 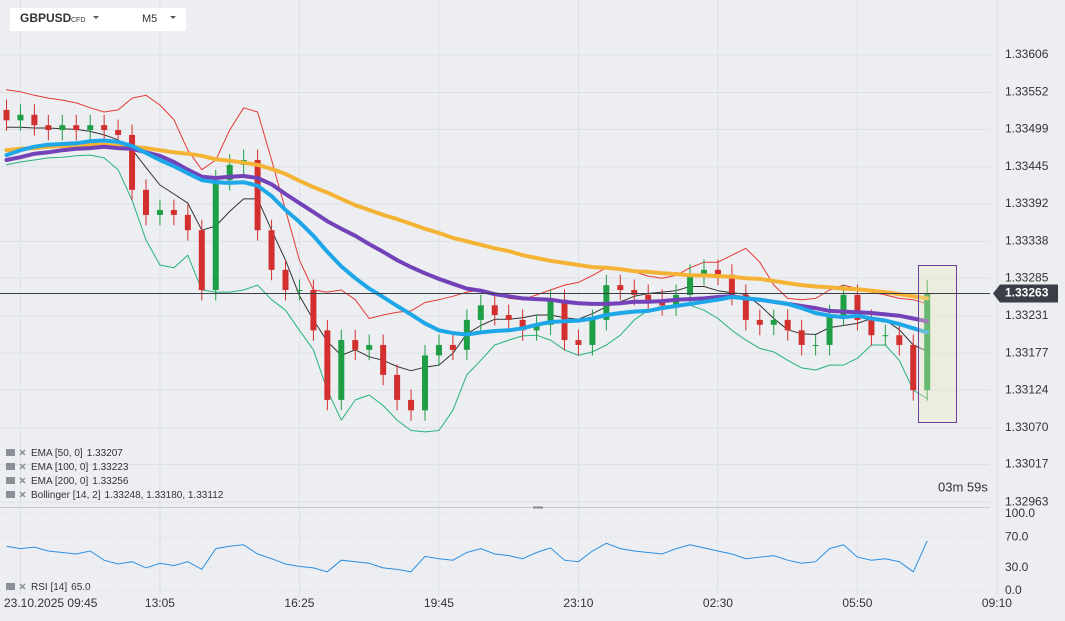 What do you see at coordinates (110, 481) in the screenshot?
I see `legend-value: 1.33256` at bounding box center [110, 481].